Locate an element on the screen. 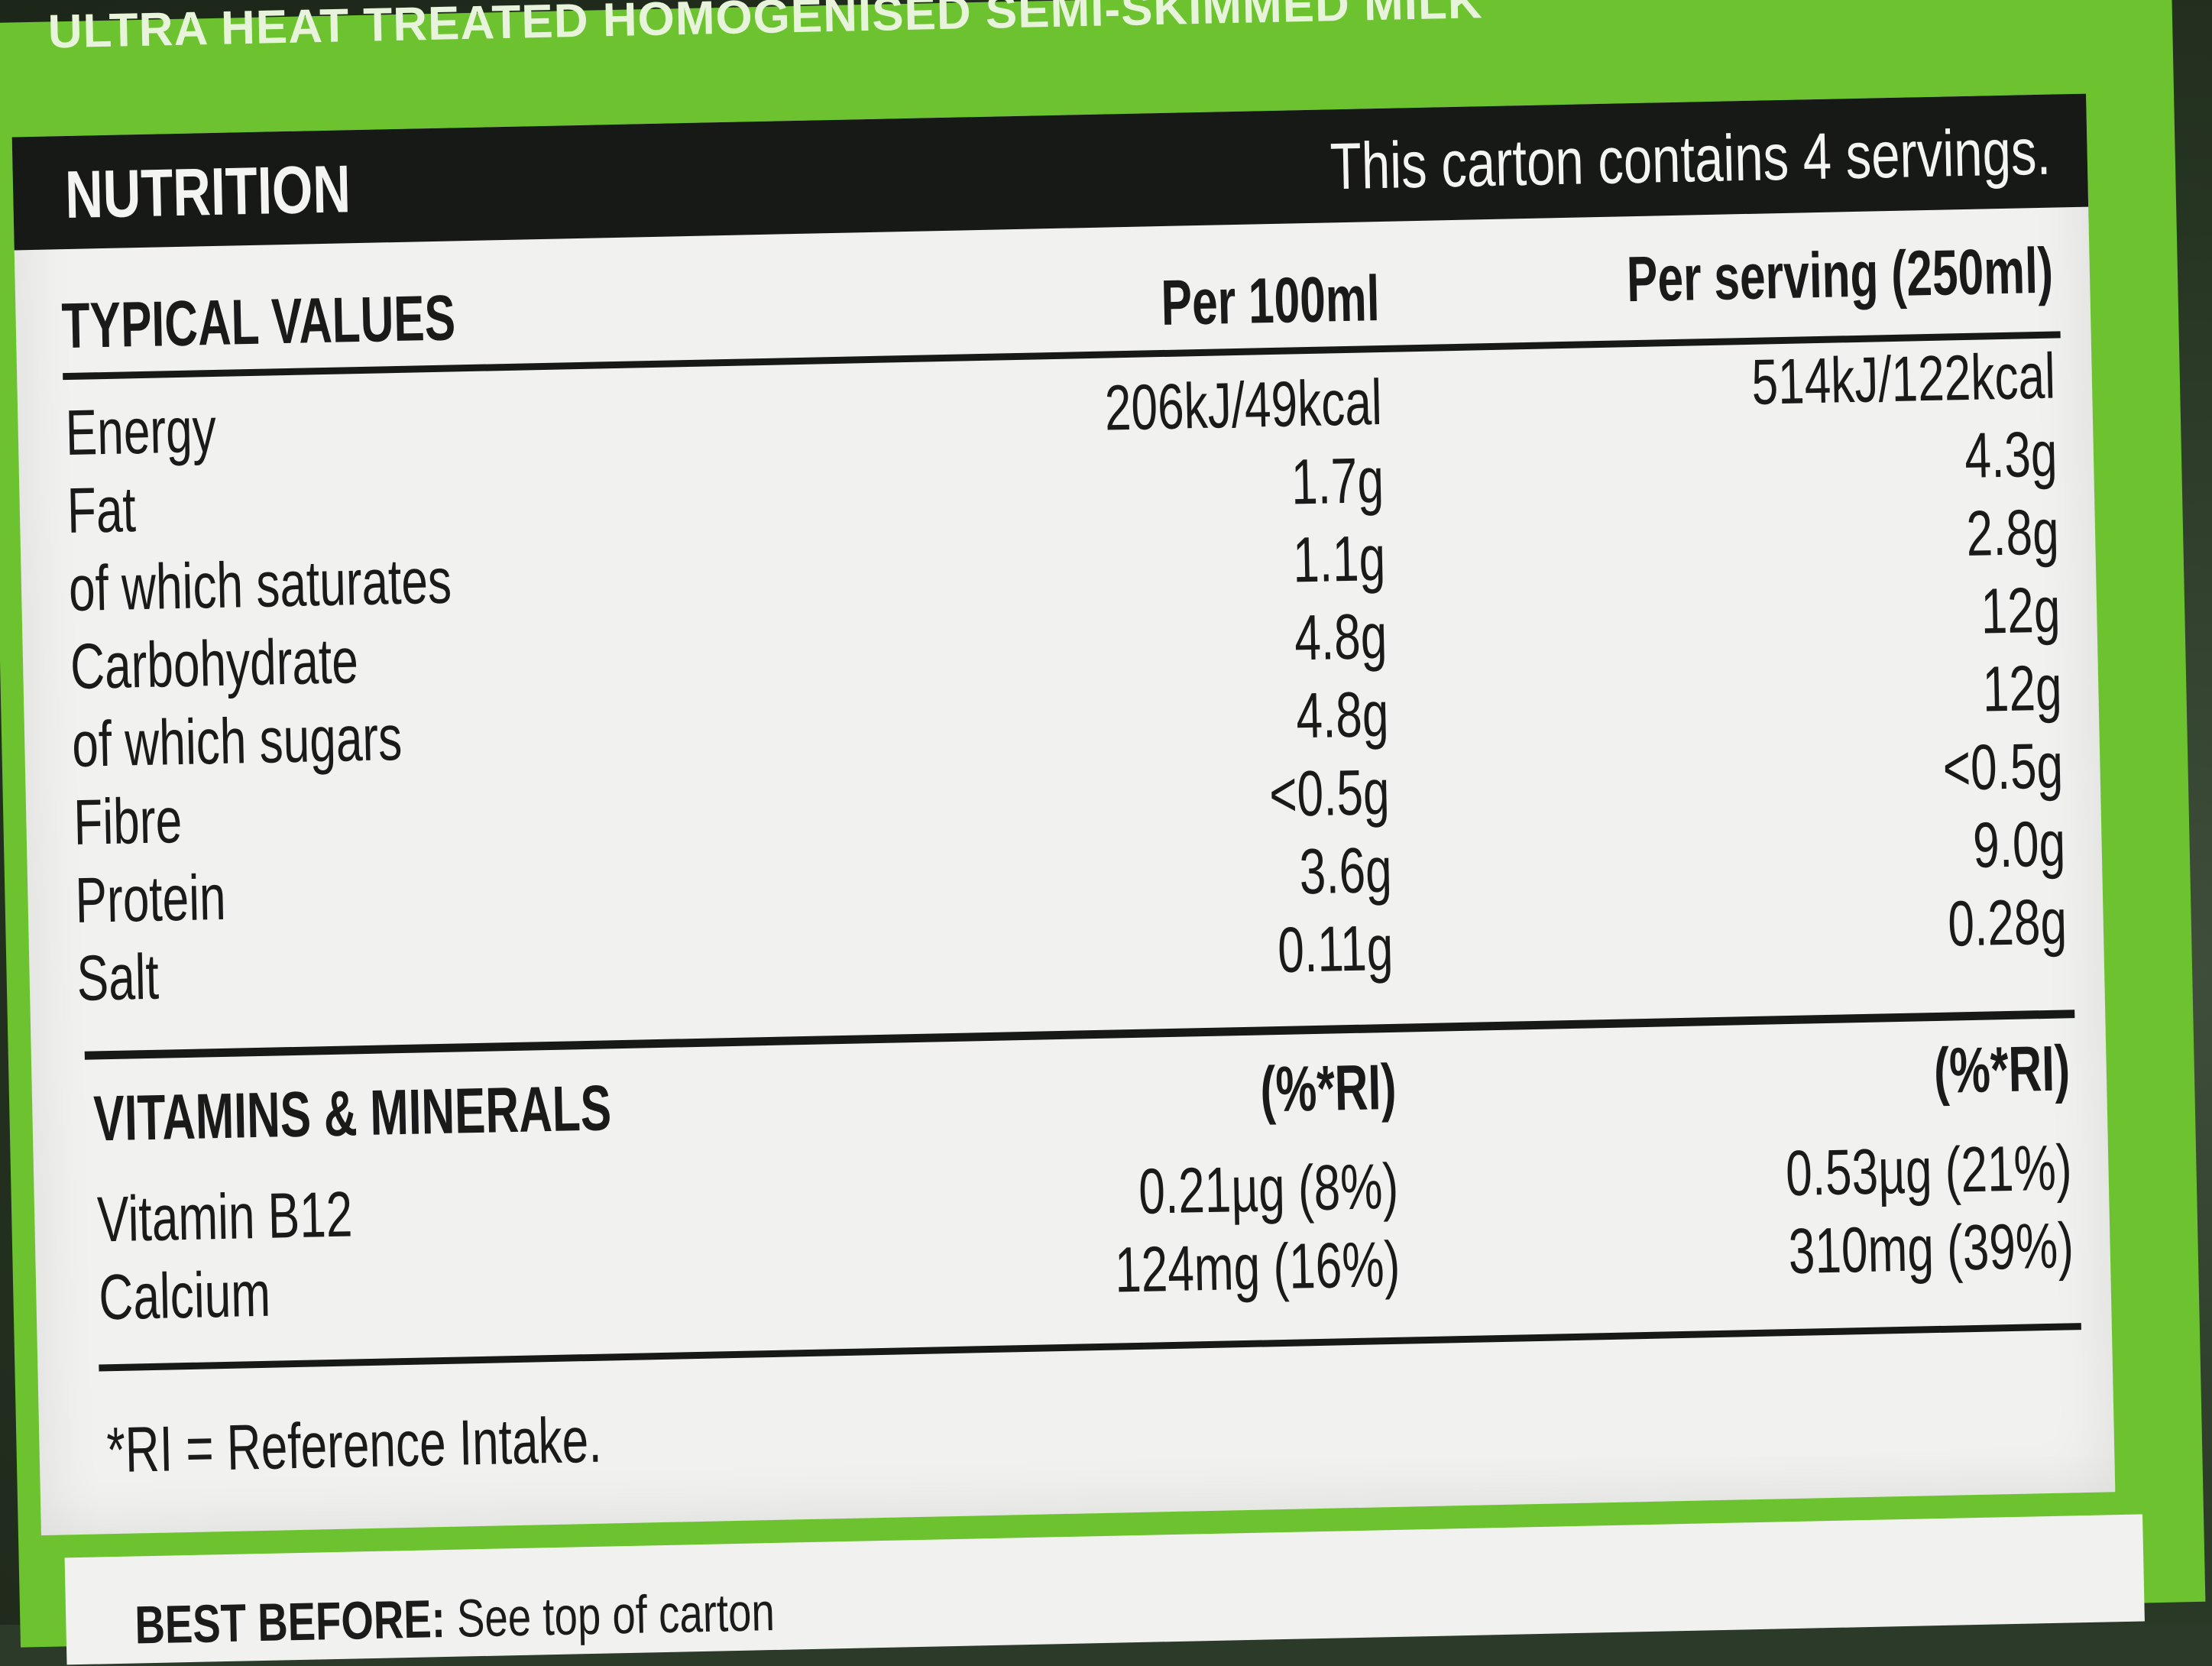 This screenshot has height=1666, width=2212. best-before-value: See top of carton is located at coordinates (616, 1615).